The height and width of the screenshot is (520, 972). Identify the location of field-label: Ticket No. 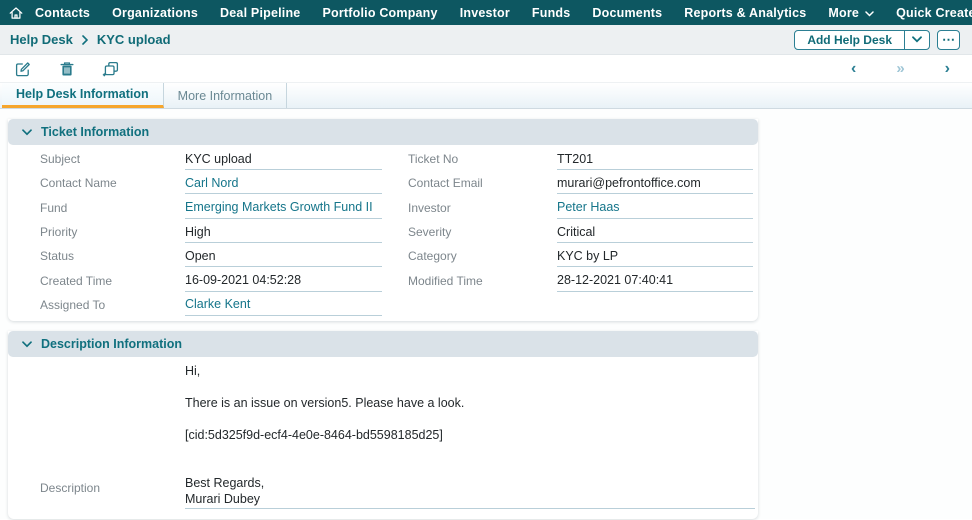
(433, 159).